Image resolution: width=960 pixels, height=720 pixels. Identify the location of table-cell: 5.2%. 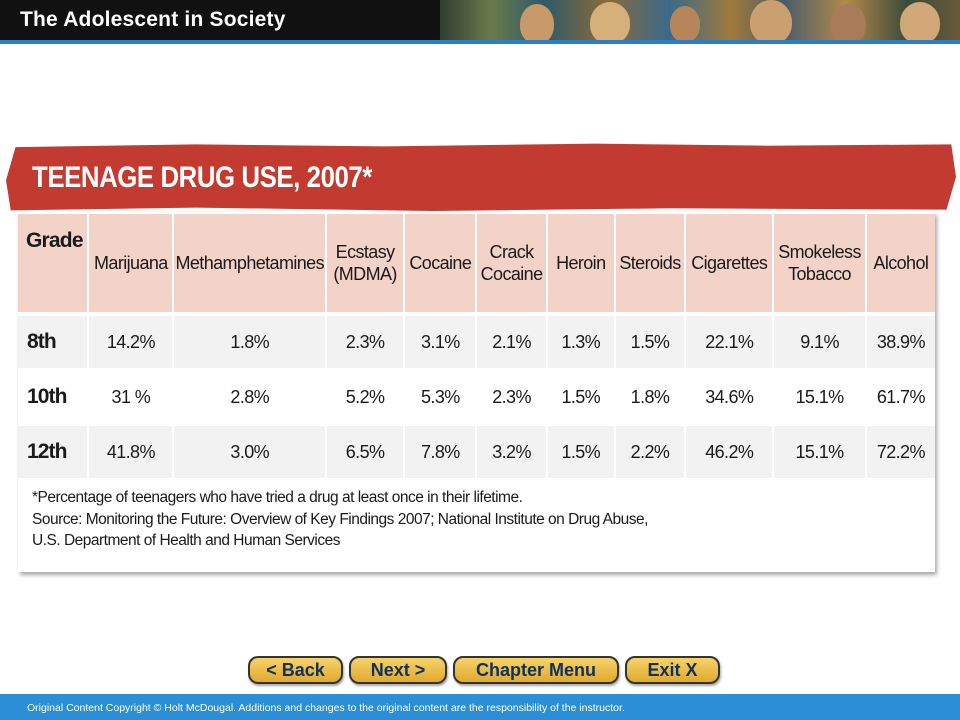
(365, 397).